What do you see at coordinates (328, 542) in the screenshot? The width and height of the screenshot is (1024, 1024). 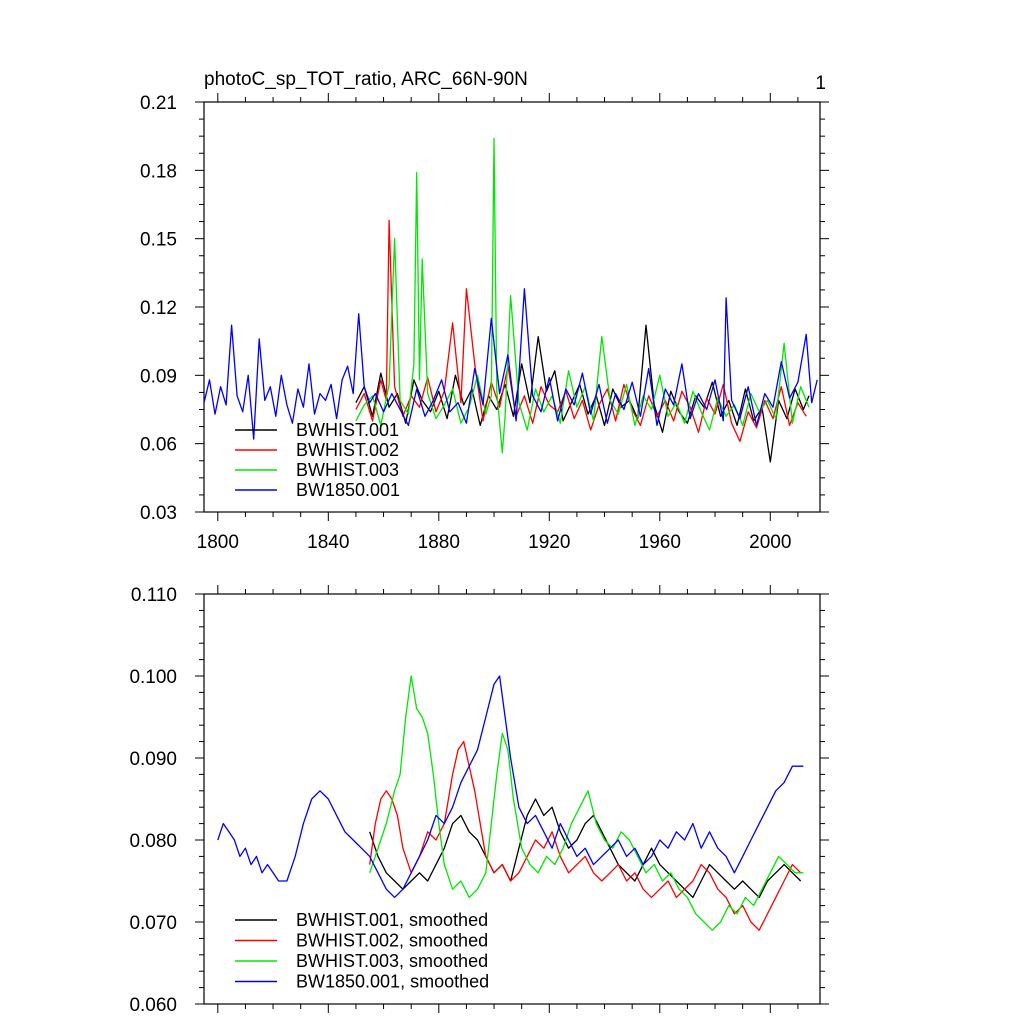 I see `x-tick-label: 1840` at bounding box center [328, 542].